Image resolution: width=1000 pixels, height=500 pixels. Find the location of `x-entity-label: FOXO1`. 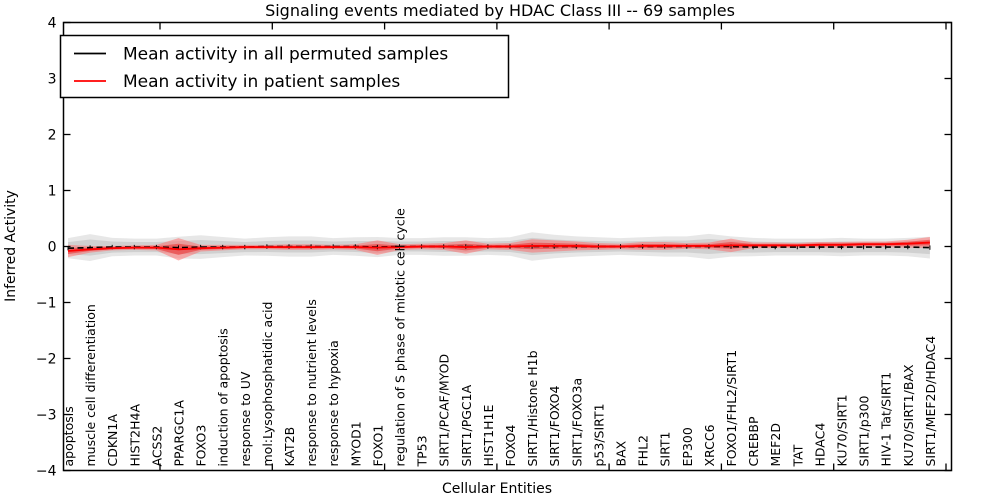

x-entity-label: FOXO1 is located at coordinates (377, 446).